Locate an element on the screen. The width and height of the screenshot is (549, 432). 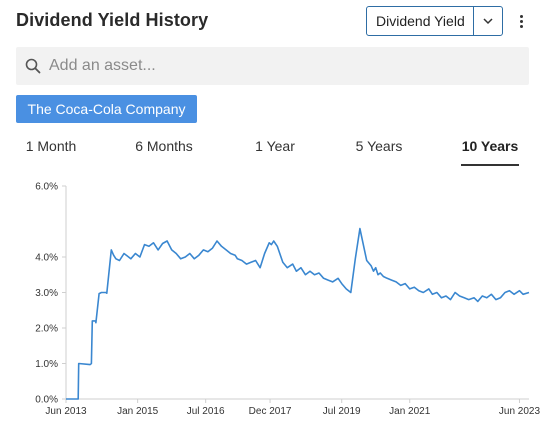
chevron-down-icon is located at coordinates (487, 21).